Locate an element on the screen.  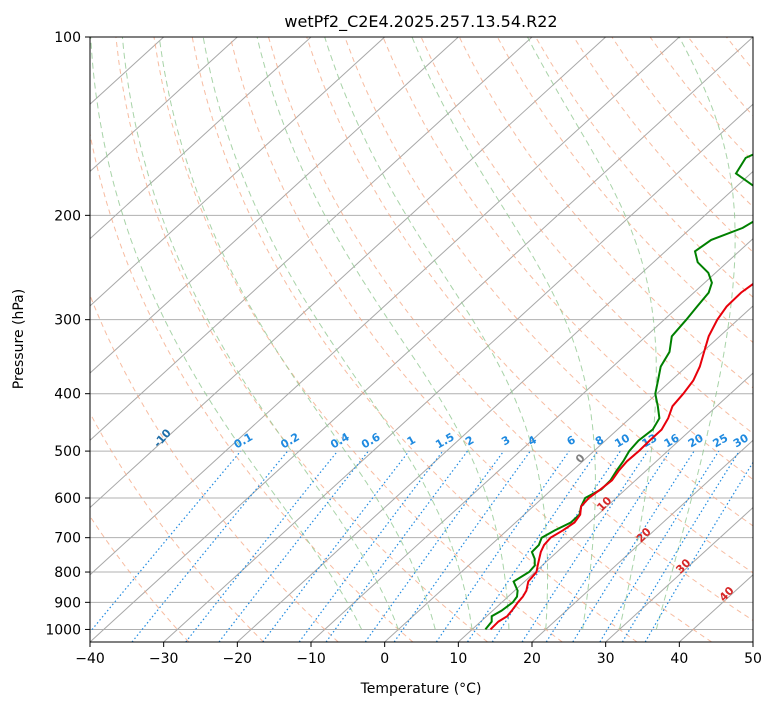
x-axis-ticks: −40 −30 −20 −10 0 10 20 30 40 50 is located at coordinates (418, 654).